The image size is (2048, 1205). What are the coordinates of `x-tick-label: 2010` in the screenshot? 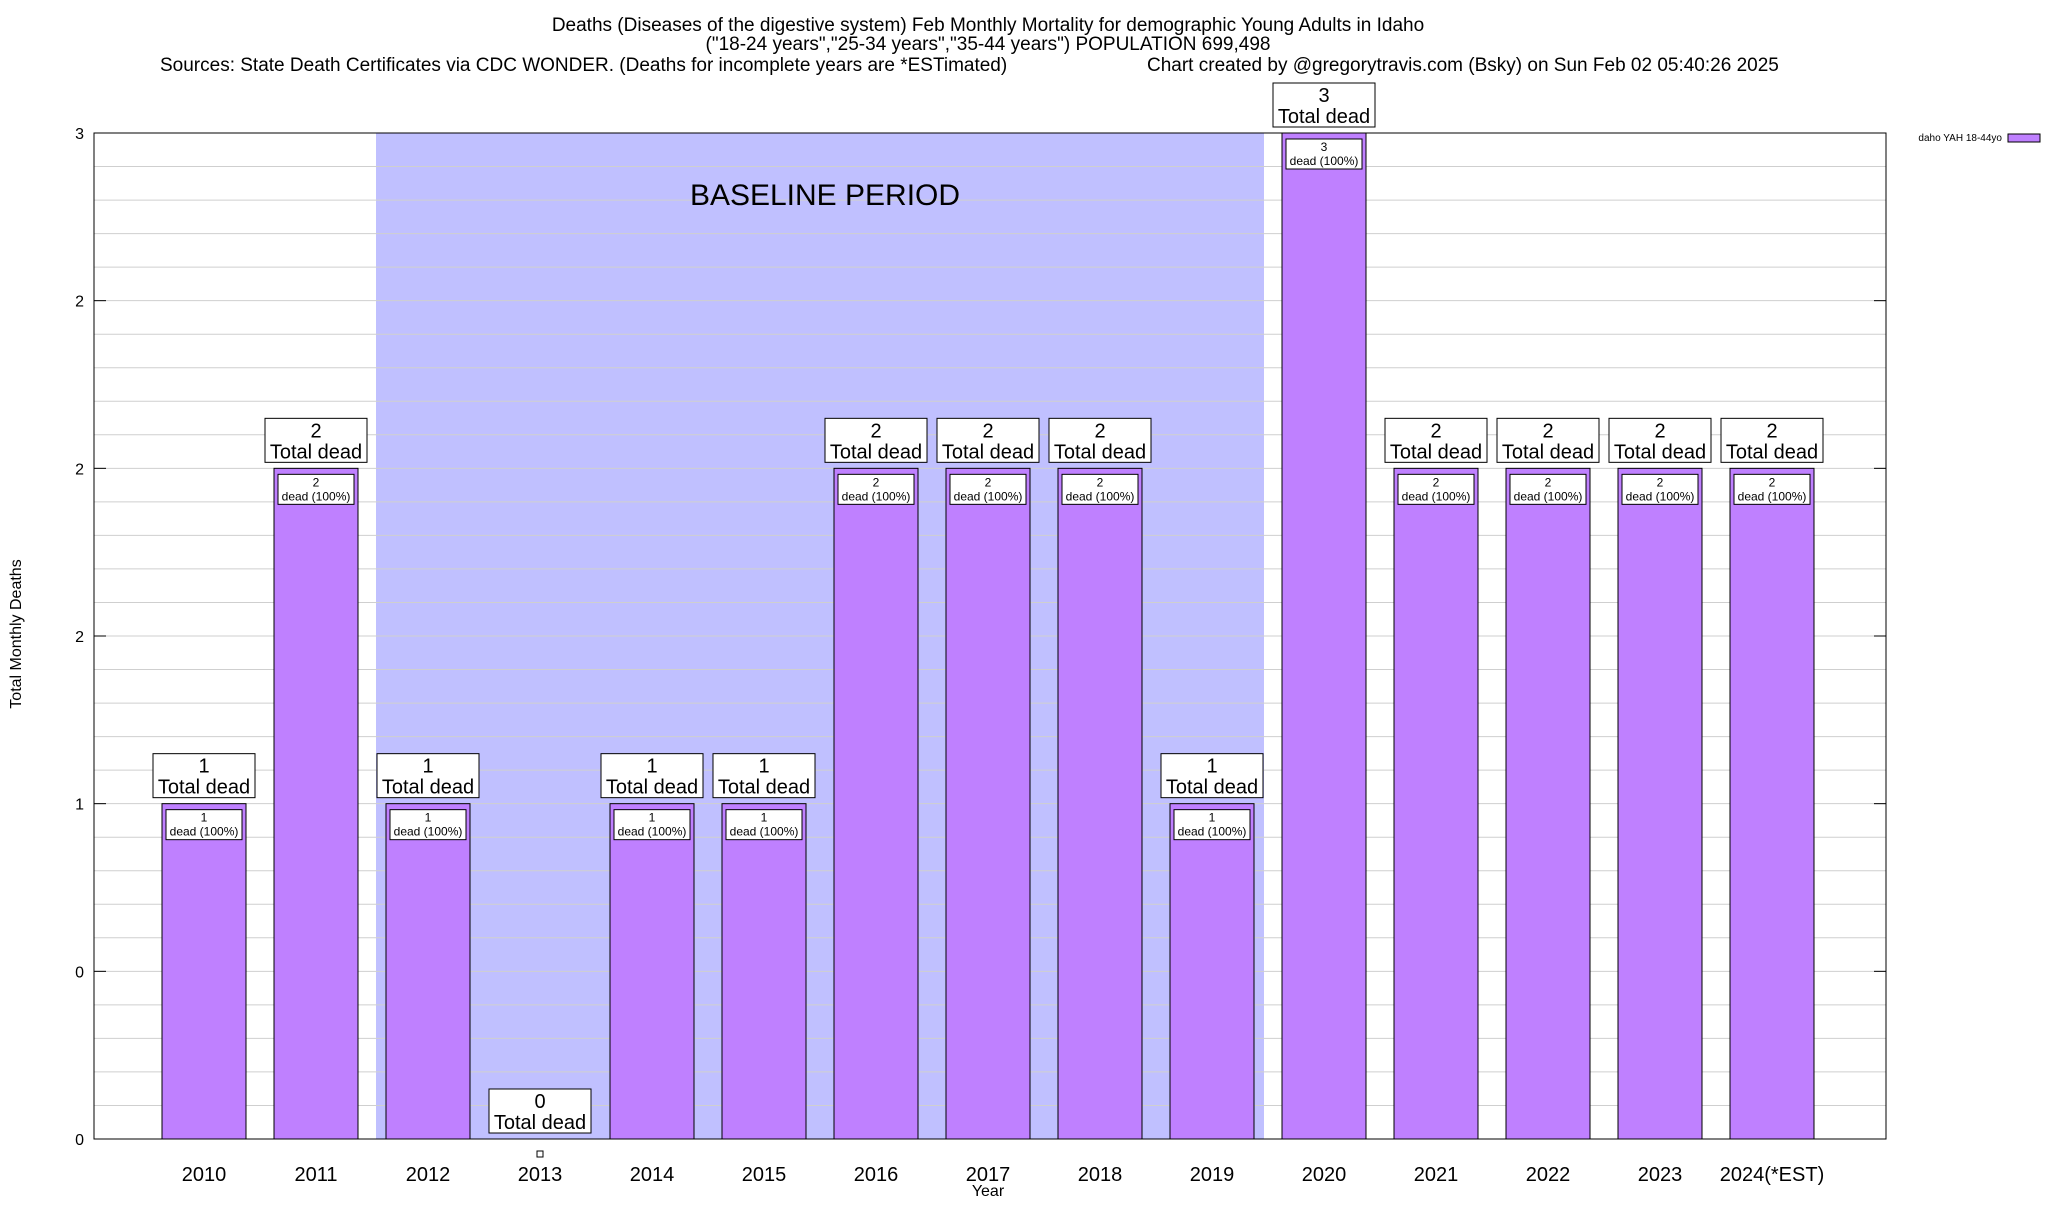 It's located at (204, 1175).